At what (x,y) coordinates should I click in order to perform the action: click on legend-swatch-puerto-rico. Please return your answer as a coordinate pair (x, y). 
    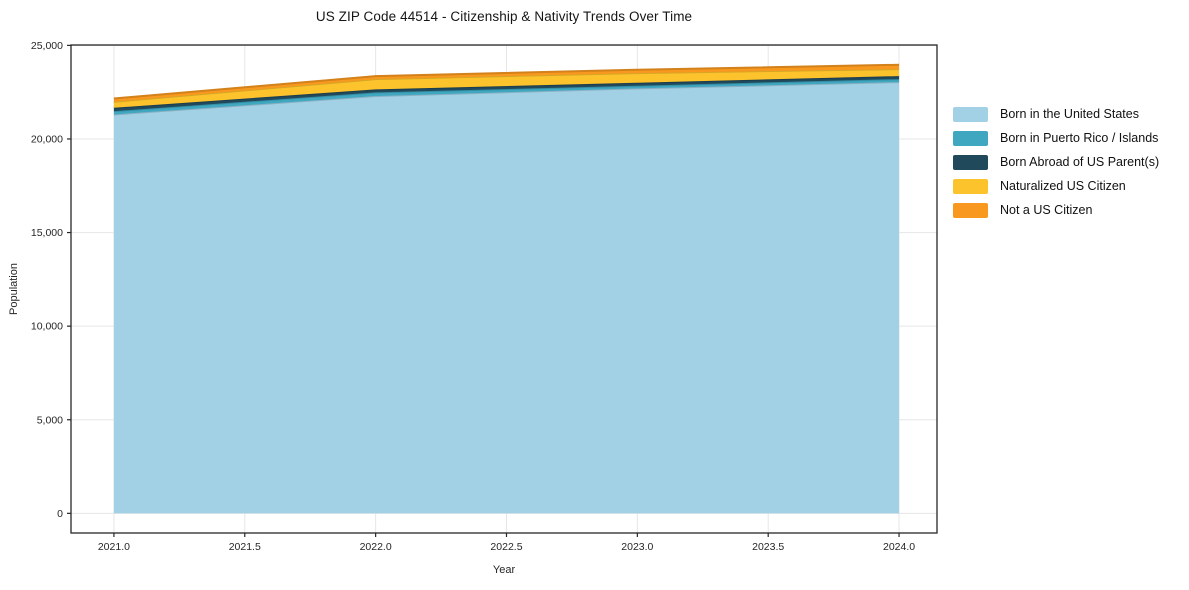
    Looking at the image, I should click on (970, 138).